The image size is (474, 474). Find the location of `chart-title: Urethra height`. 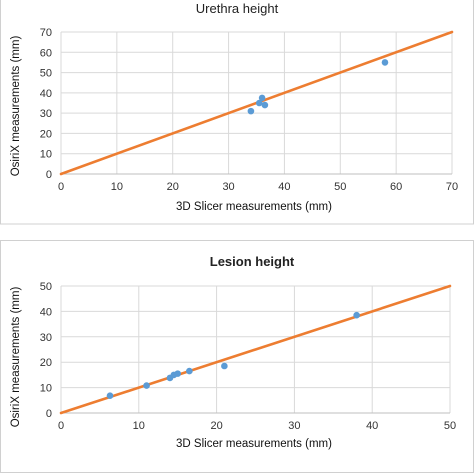

chart-title: Urethra height is located at coordinates (237, 8).